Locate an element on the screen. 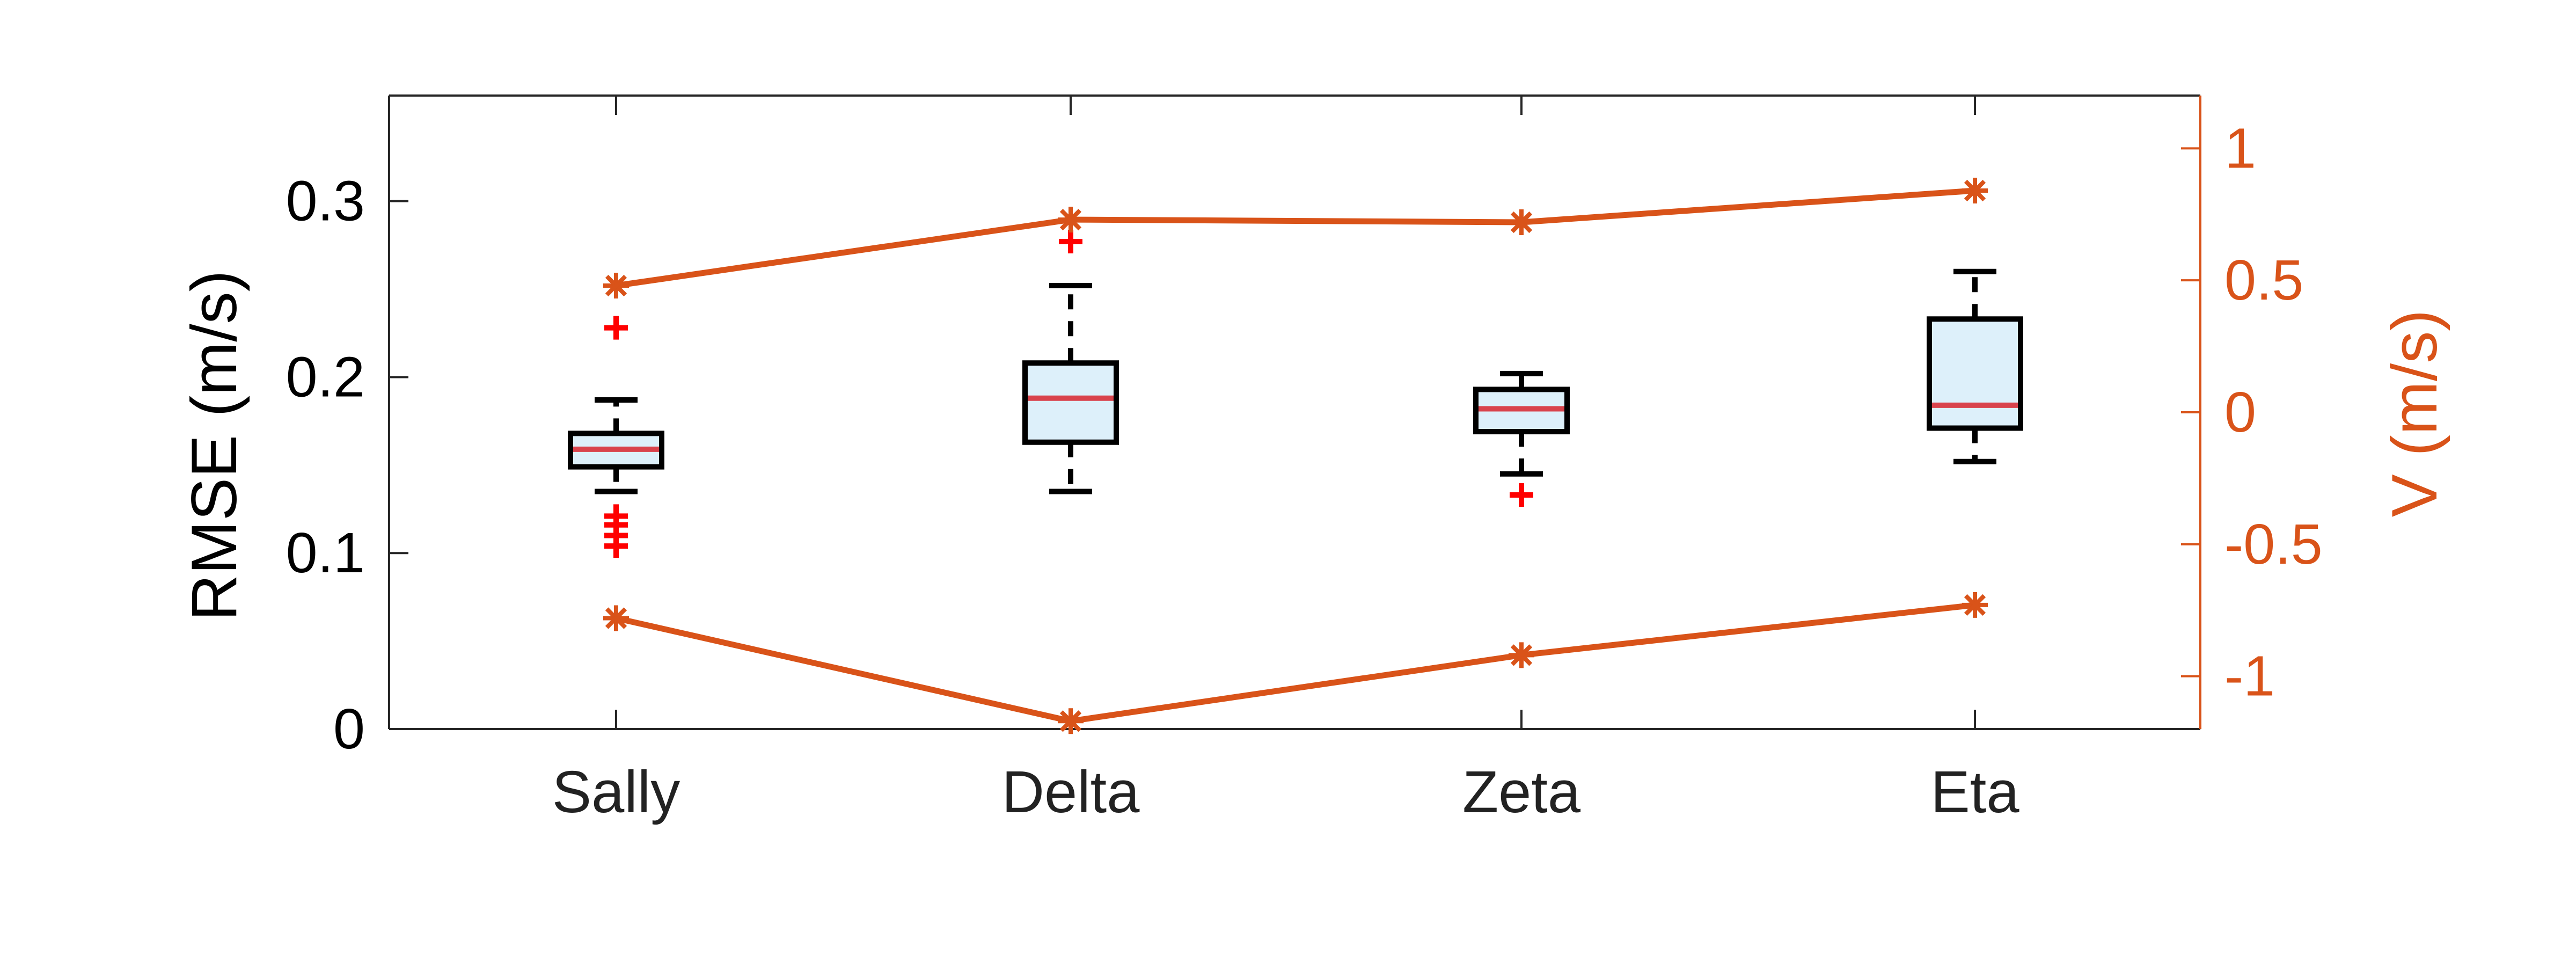 This screenshot has height=969, width=2576. right-axis-title: V (m/s) is located at coordinates (2414, 414).